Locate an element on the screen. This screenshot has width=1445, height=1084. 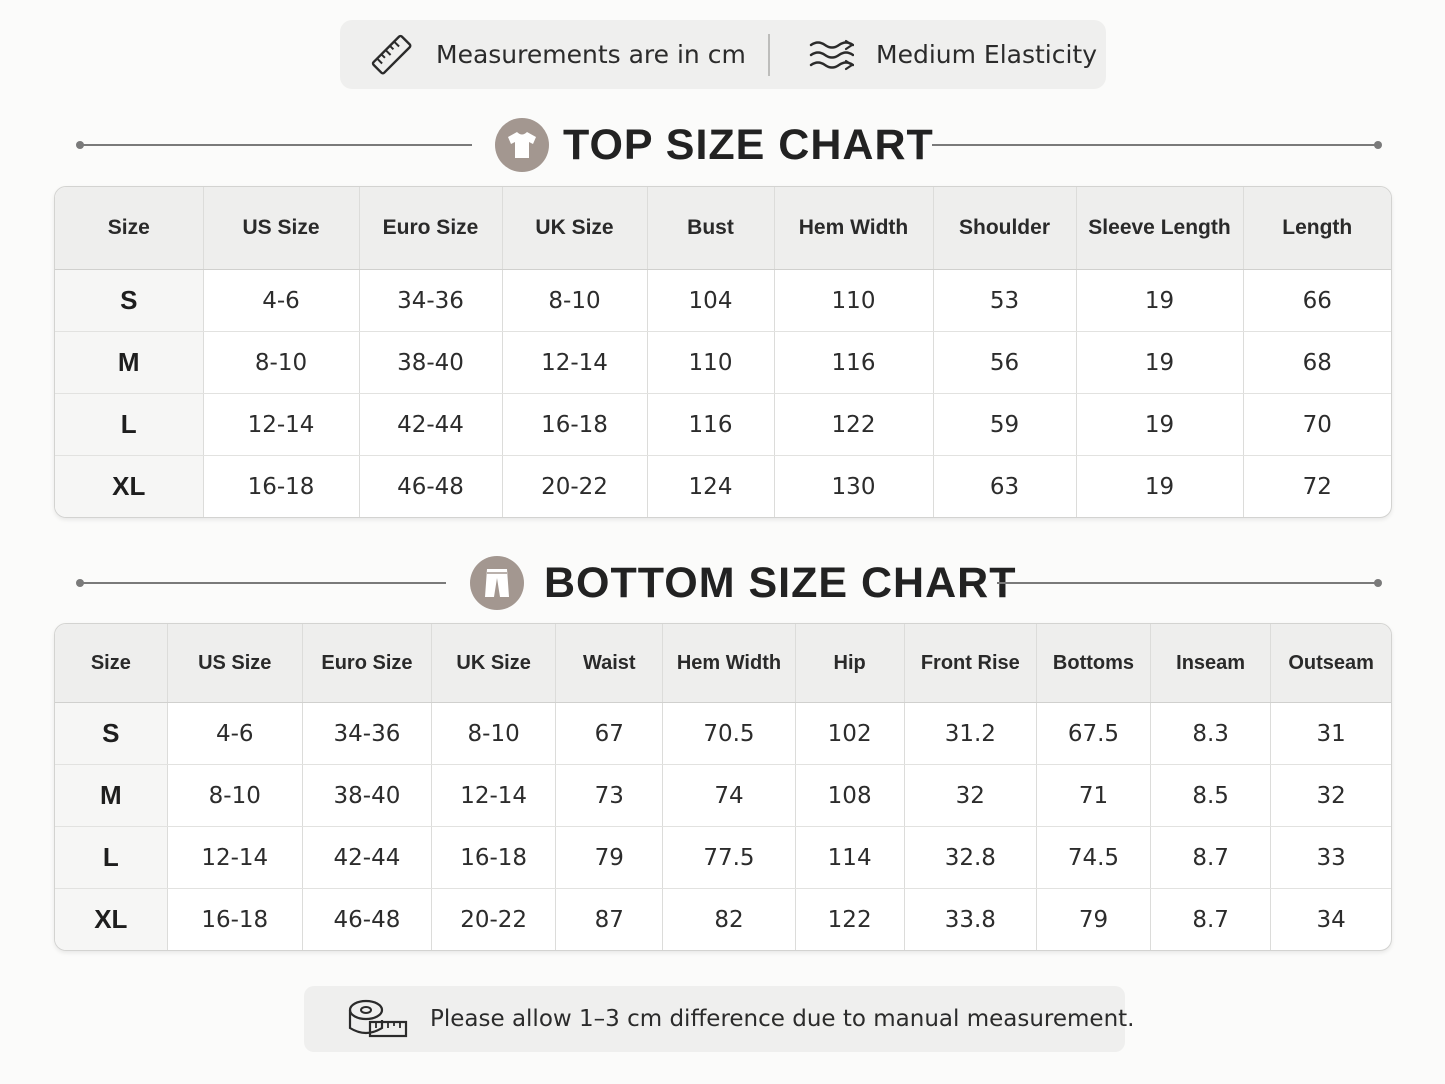
table-row: L 12-14 42-44 16-18 116 122 59 19 70 is located at coordinates (723, 424).